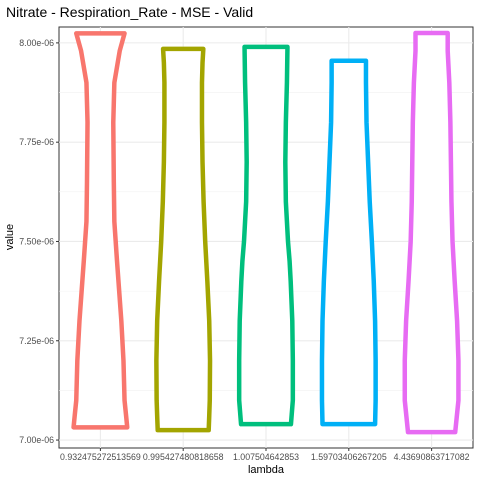  I want to click on y-tick-label: 7.75e-06, so click(36, 142).